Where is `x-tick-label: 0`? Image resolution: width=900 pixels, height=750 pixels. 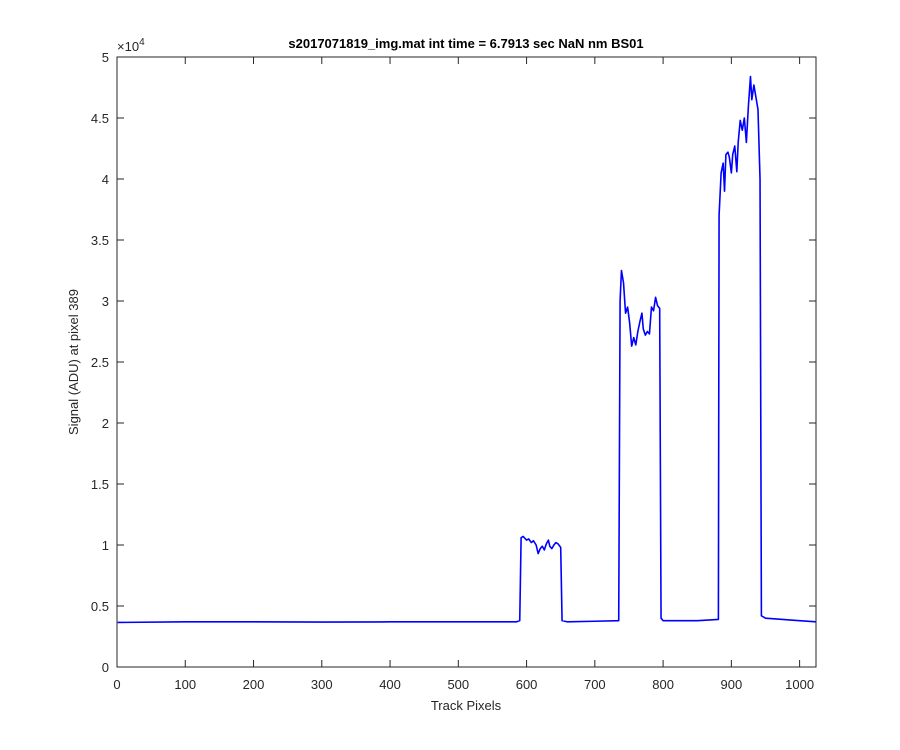
x-tick-label: 0 is located at coordinates (116, 684).